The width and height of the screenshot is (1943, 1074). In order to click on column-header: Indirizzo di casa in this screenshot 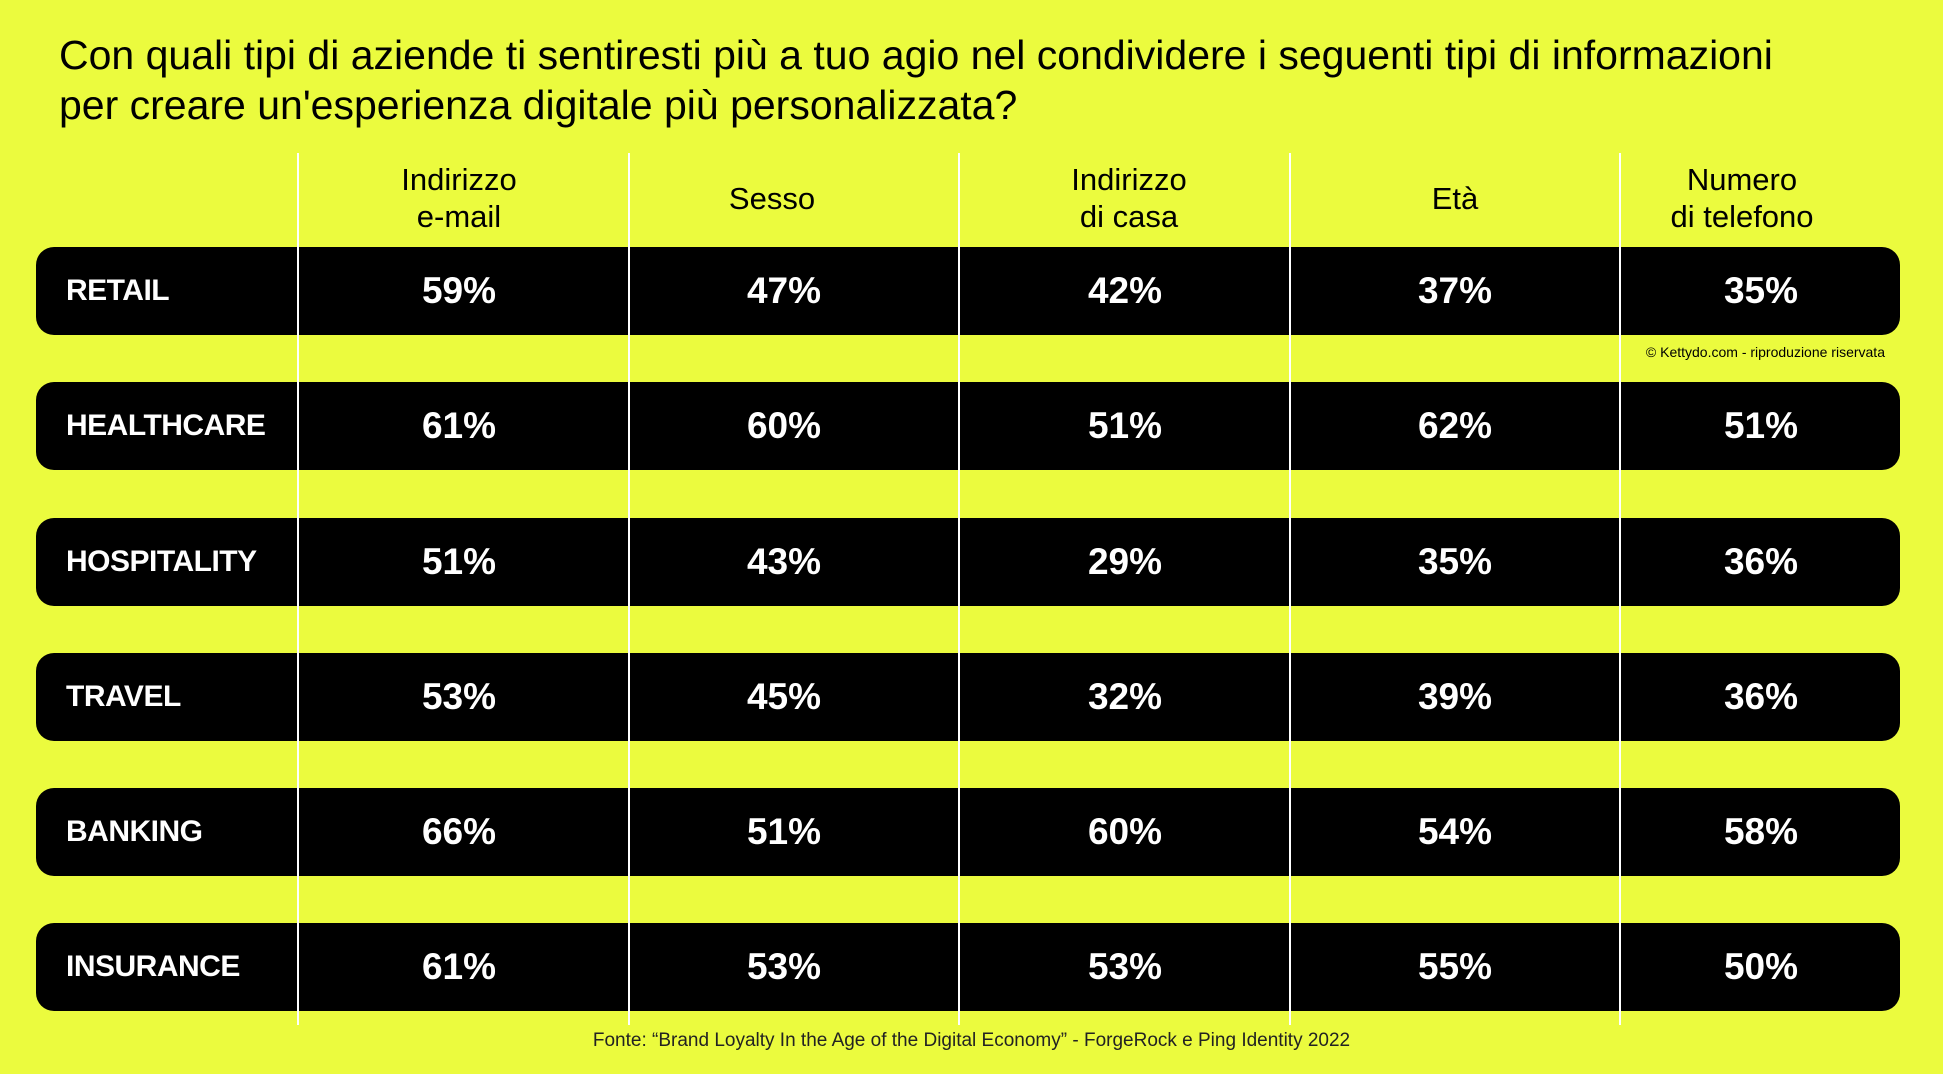, I will do `click(1129, 198)`.